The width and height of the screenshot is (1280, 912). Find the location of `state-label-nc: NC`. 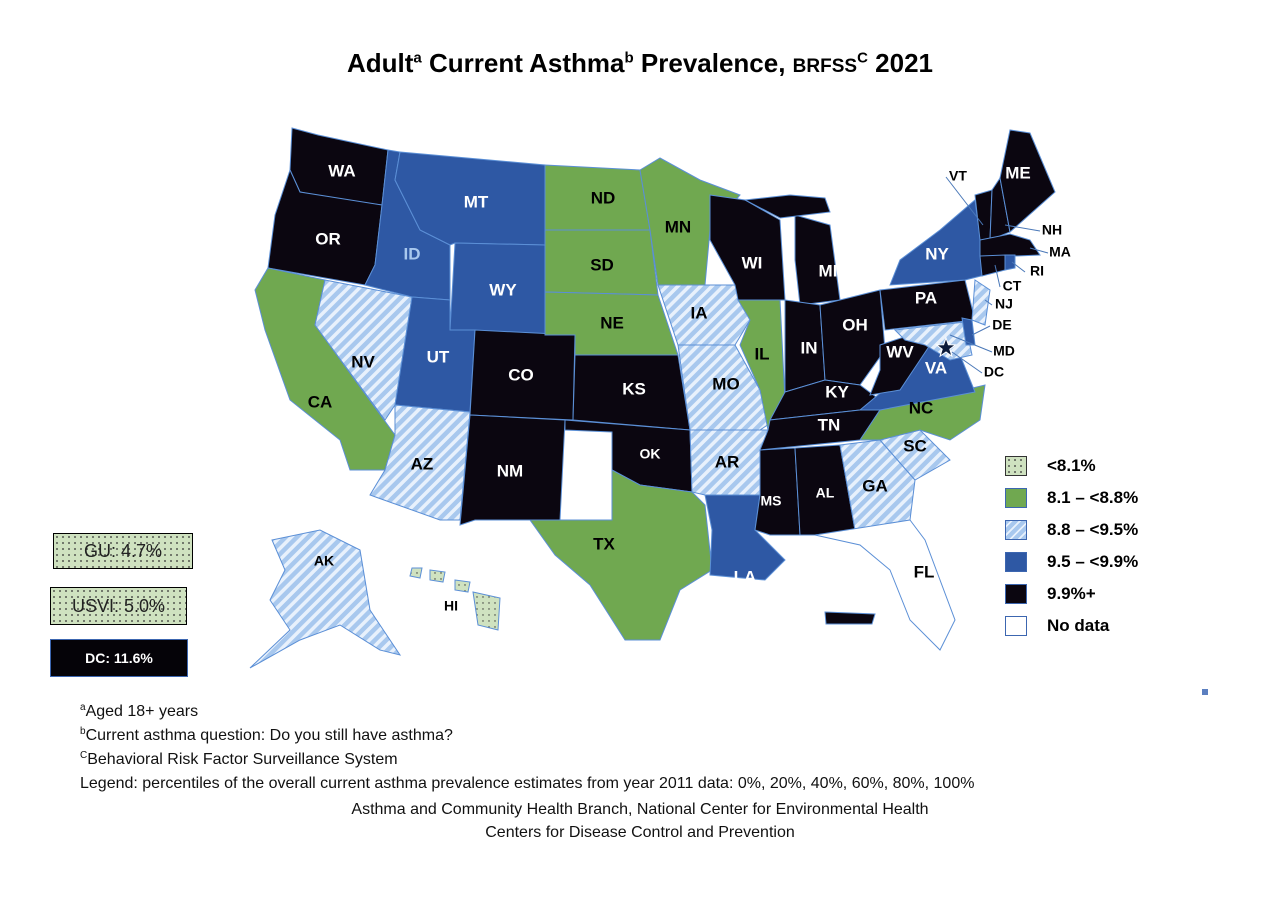

state-label-nc: NC is located at coordinates (921, 407).